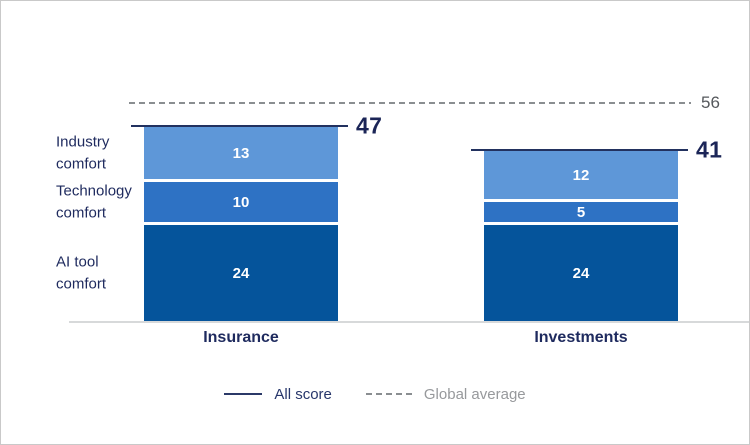 This screenshot has height=445, width=750. What do you see at coordinates (241, 337) in the screenshot?
I see `category-label: Insurance` at bounding box center [241, 337].